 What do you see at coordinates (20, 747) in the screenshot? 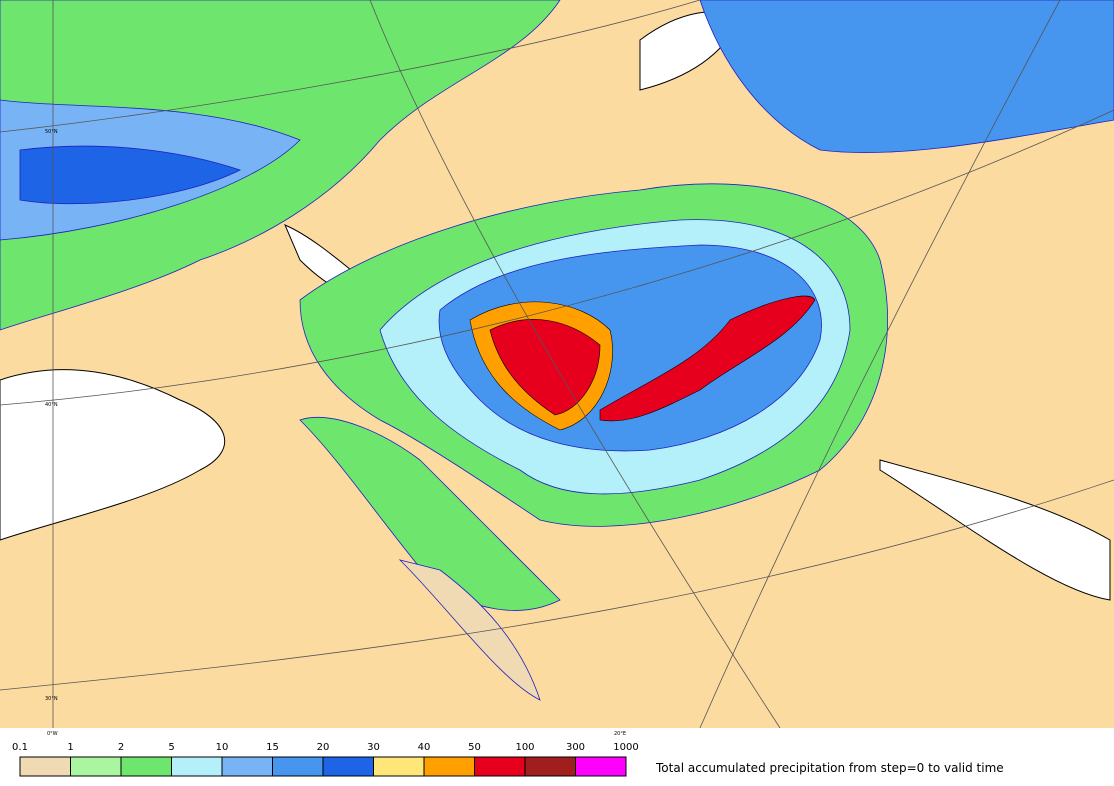
I see `legend-label: 0.1` at bounding box center [20, 747].